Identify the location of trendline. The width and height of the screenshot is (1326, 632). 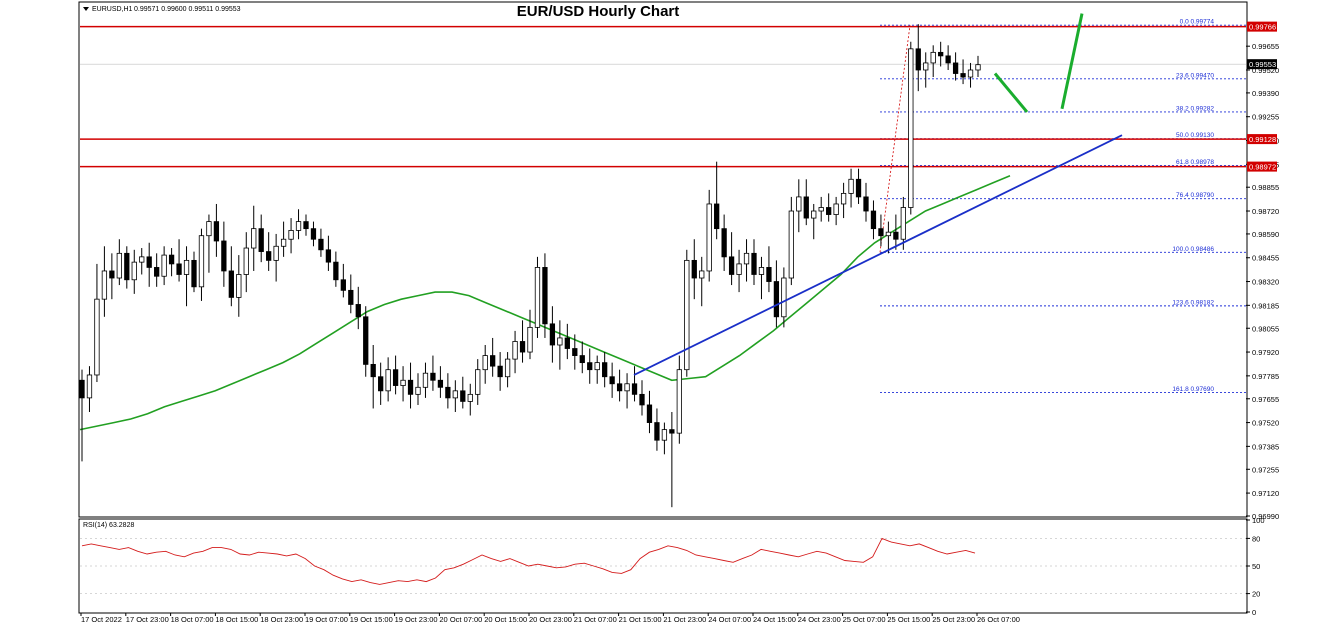
(878, 255).